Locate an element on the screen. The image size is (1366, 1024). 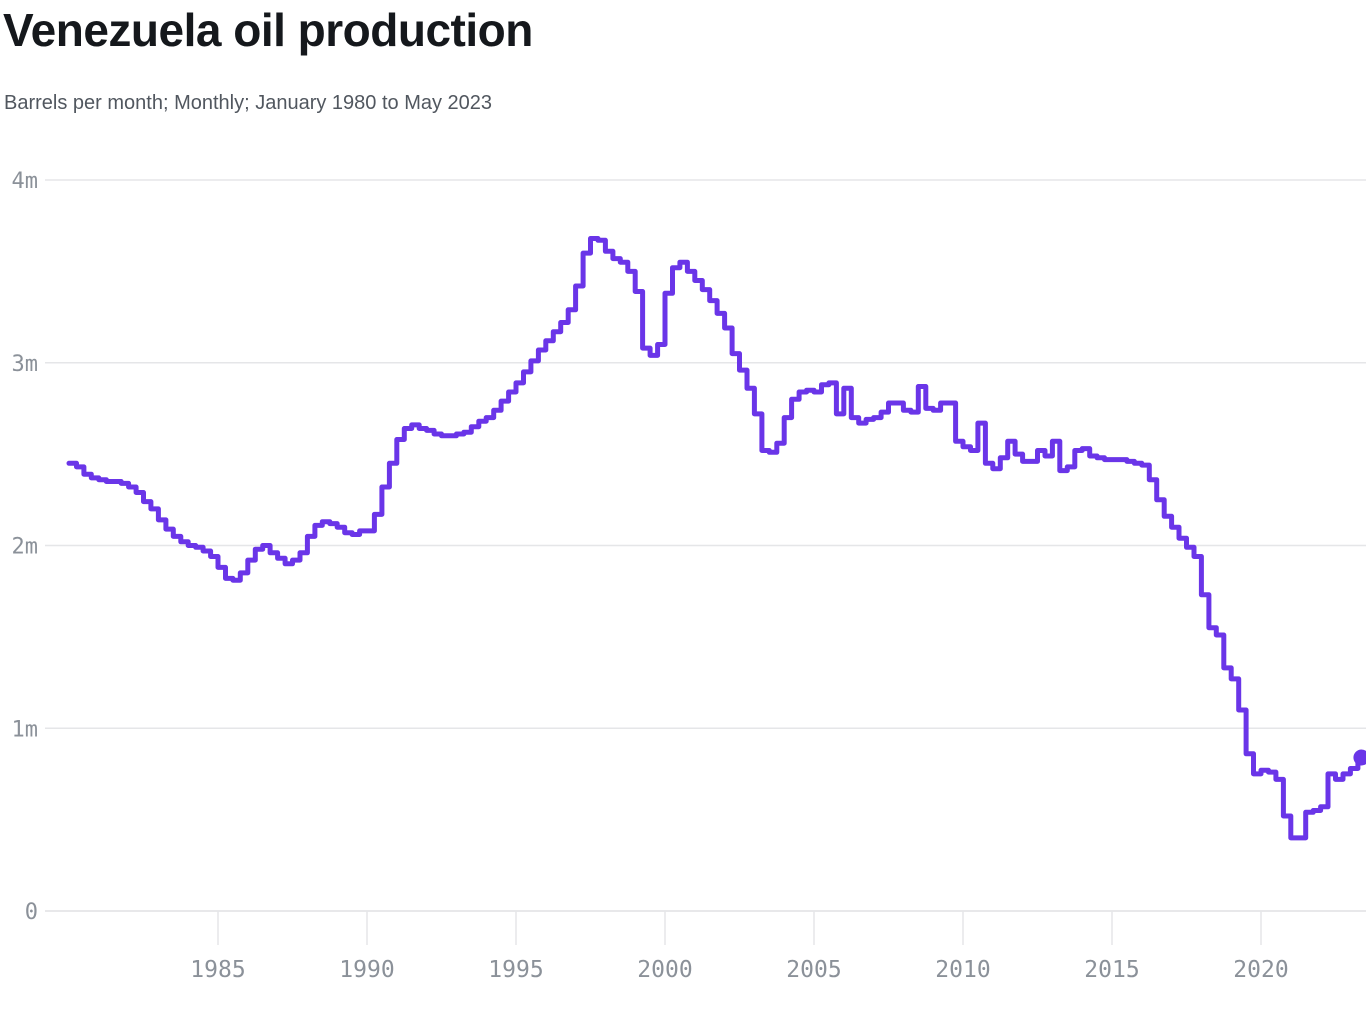
x-axis-tick-label: 1985 is located at coordinates (217, 970).